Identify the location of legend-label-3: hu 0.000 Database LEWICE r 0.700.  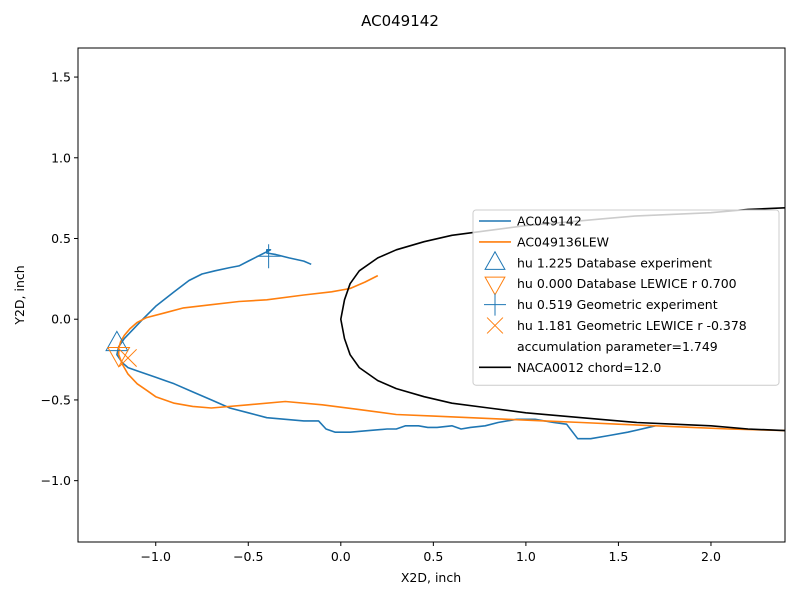
(627, 283).